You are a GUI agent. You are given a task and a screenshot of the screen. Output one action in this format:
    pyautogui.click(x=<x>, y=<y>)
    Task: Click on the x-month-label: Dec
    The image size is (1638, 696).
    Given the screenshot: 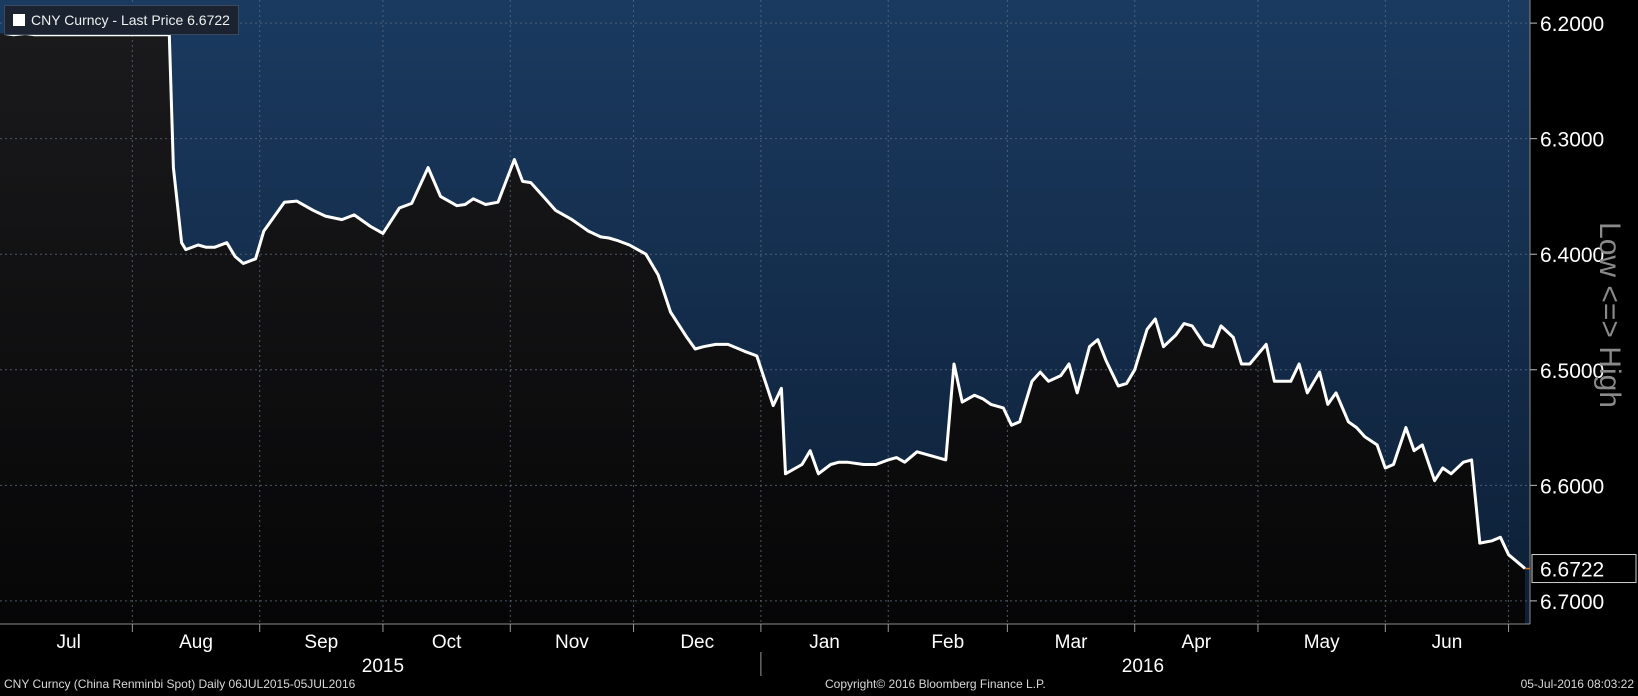 What is the action you would take?
    pyautogui.click(x=697, y=642)
    